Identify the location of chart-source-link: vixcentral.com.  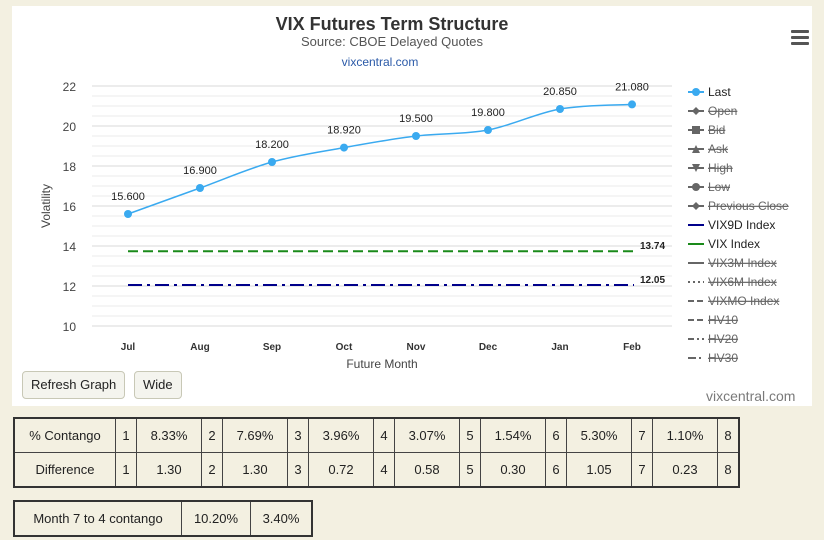
(380, 62).